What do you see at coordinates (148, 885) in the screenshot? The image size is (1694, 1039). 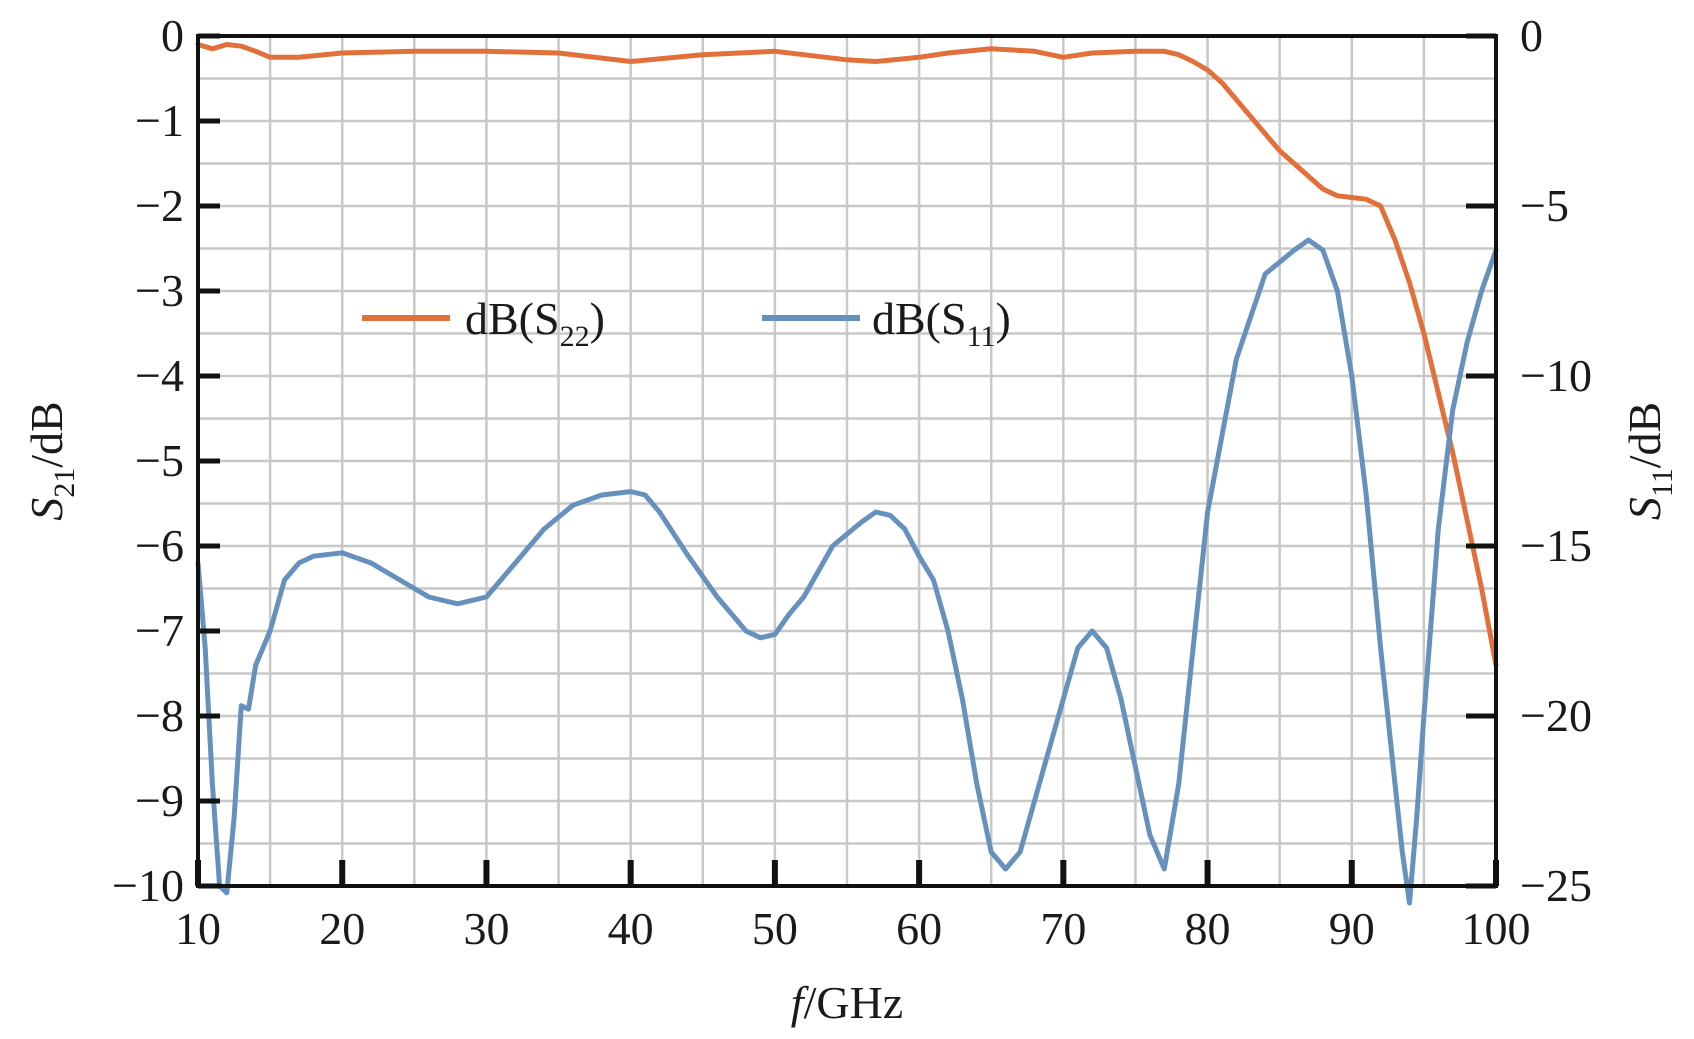 I see `y-left-tick-label: −10` at bounding box center [148, 885].